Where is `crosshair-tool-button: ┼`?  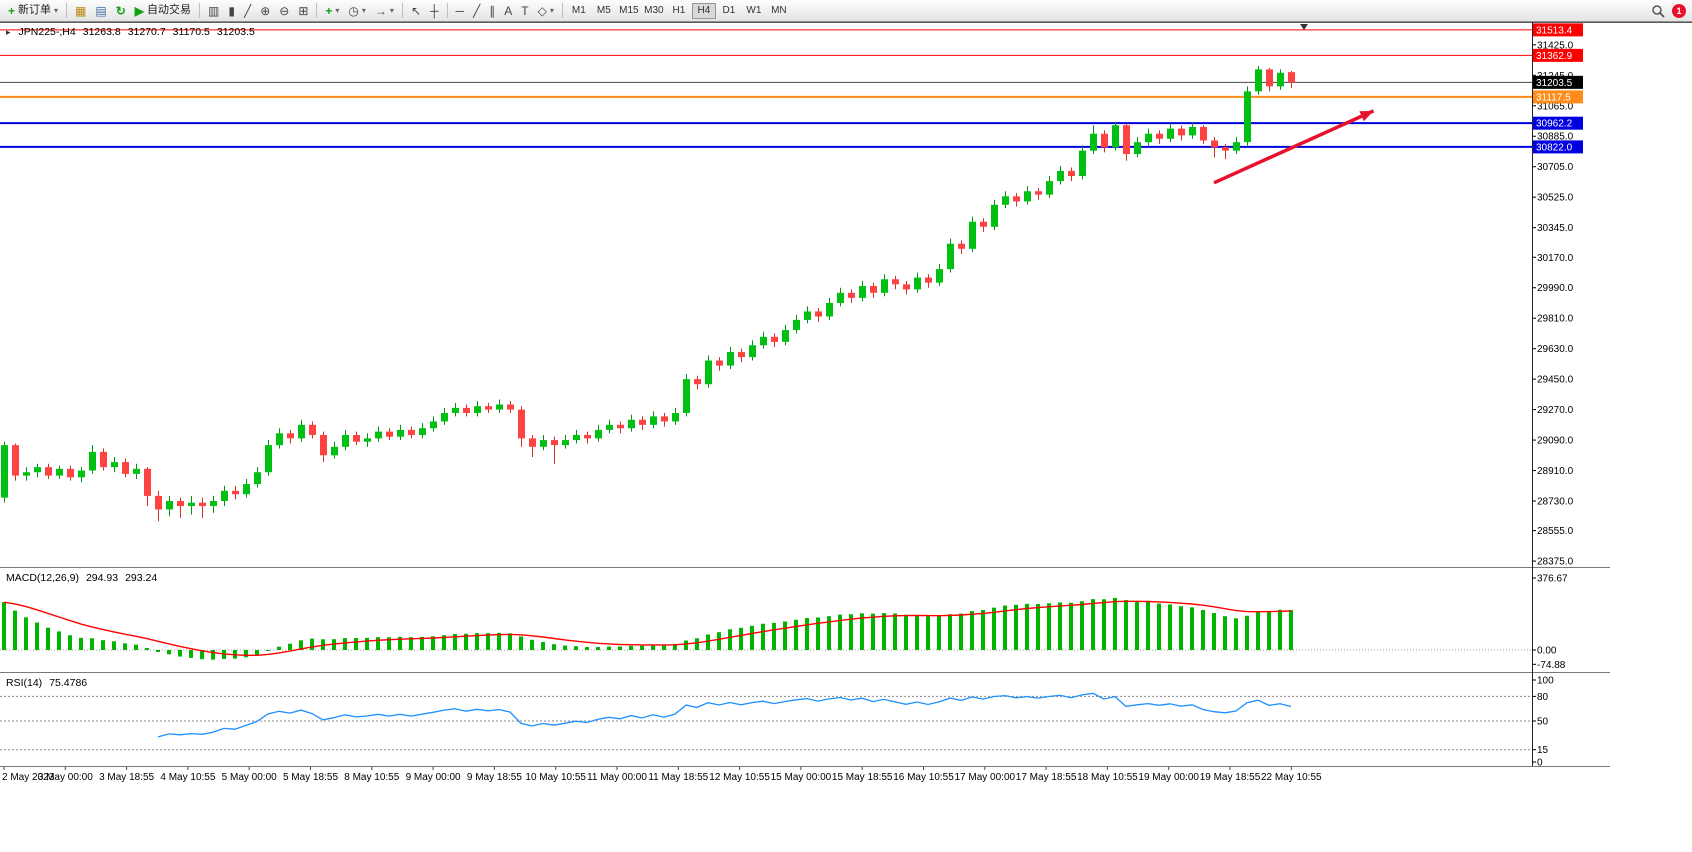 crosshair-tool-button: ┼ is located at coordinates (434, 11).